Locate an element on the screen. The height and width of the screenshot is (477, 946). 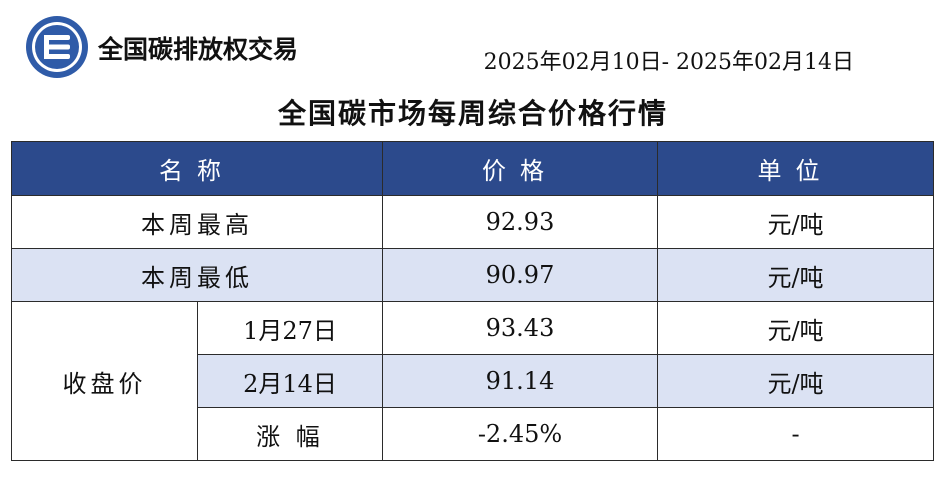
row-price: 90.97 is located at coordinates (520, 275).